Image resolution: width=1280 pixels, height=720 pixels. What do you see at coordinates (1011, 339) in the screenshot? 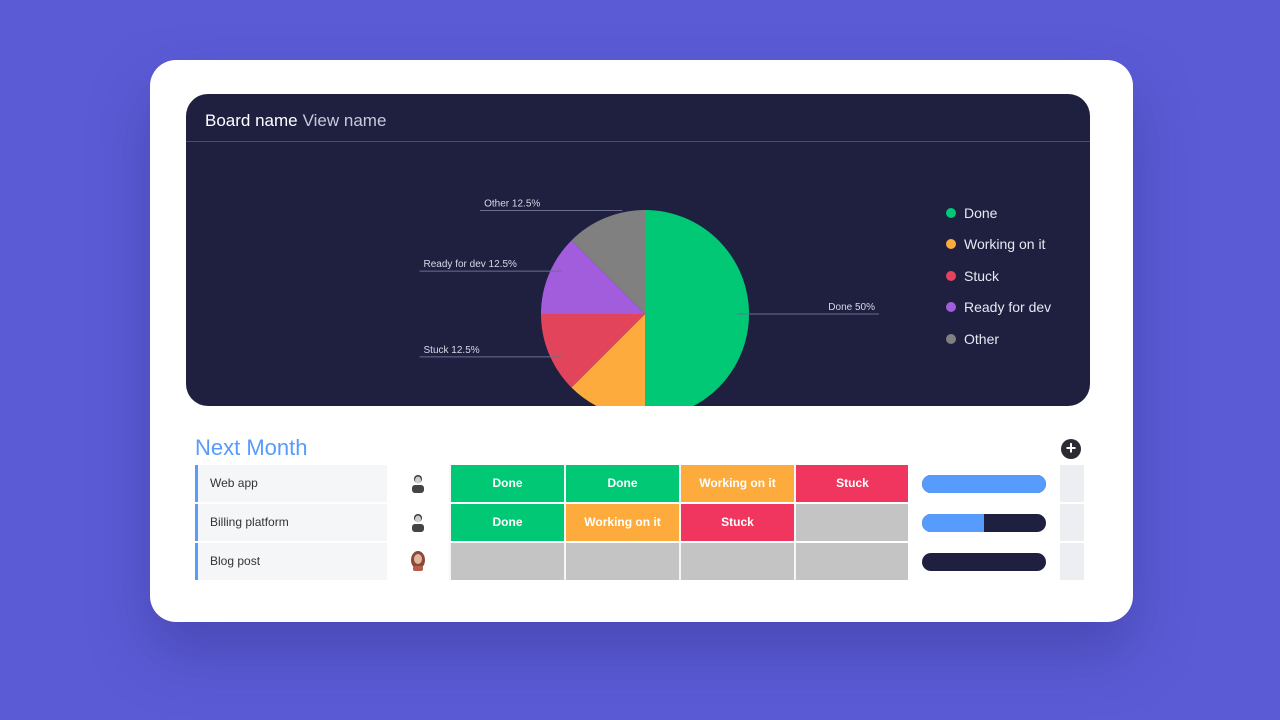
I see `legend-item: Other` at bounding box center [1011, 339].